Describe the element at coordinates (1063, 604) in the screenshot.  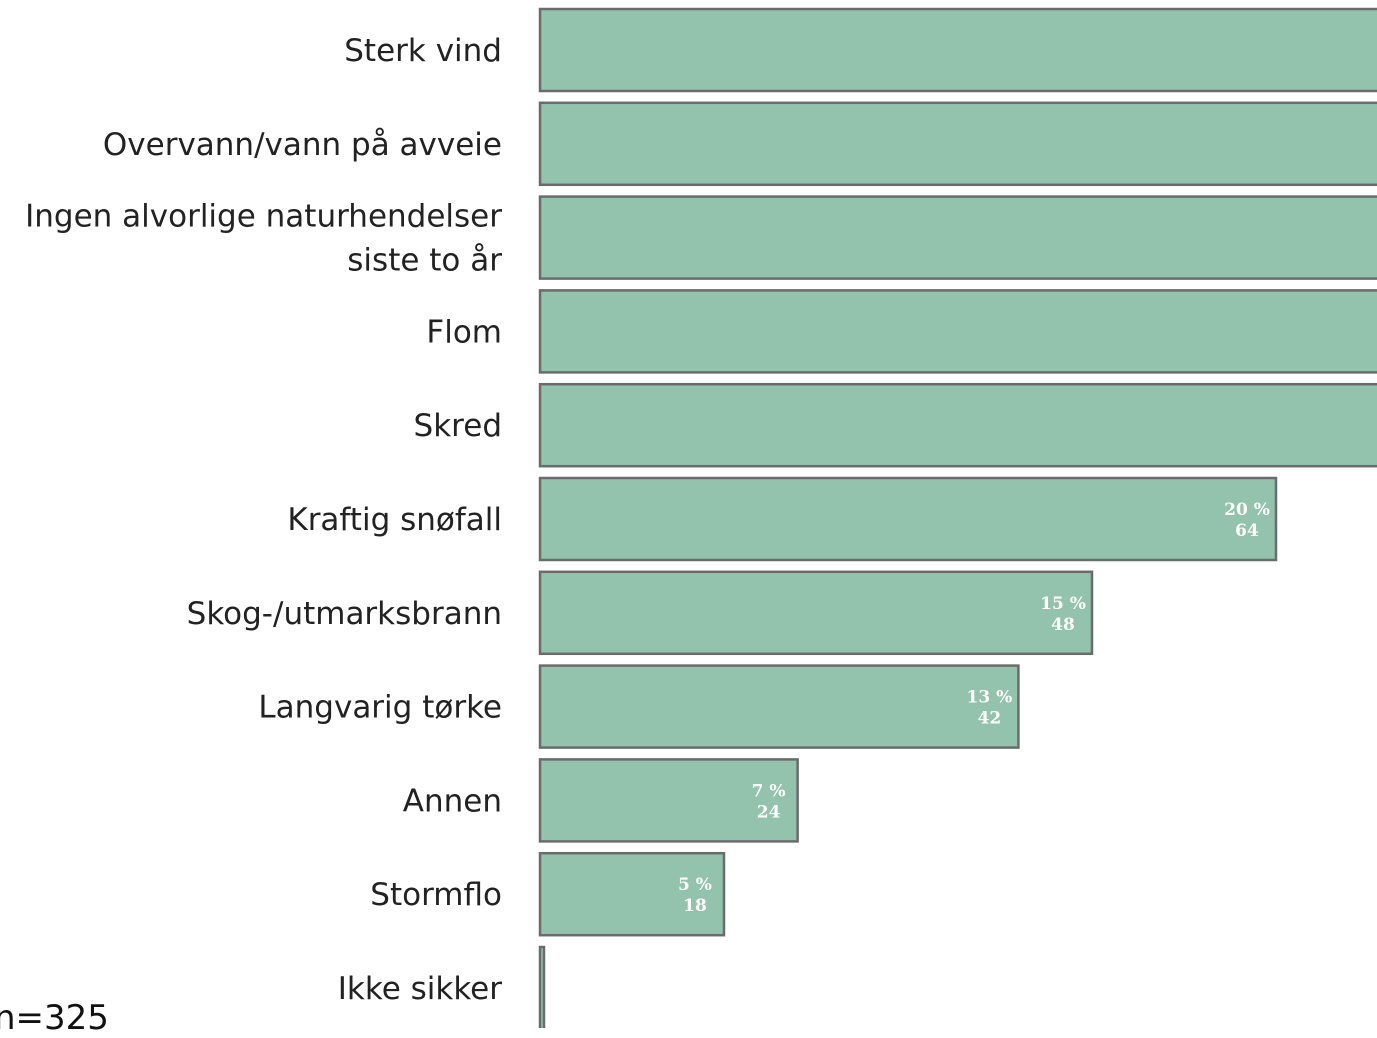
I see `percent-label-6: 15 %` at that location.